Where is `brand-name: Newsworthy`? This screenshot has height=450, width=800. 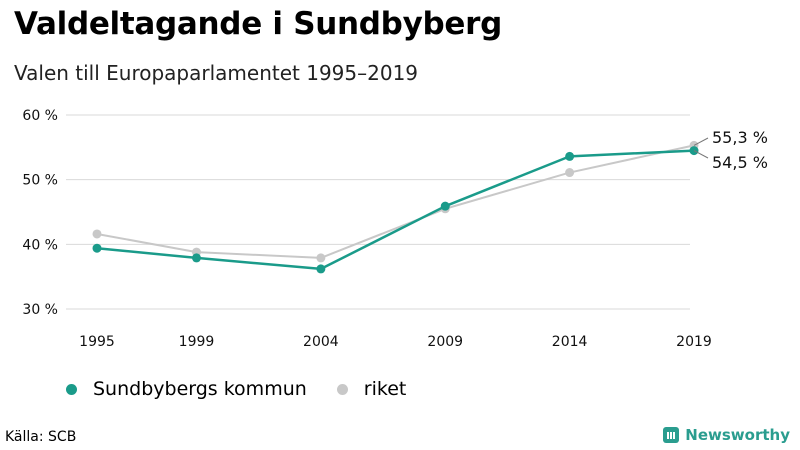 brand-name: Newsworthy is located at coordinates (737, 435).